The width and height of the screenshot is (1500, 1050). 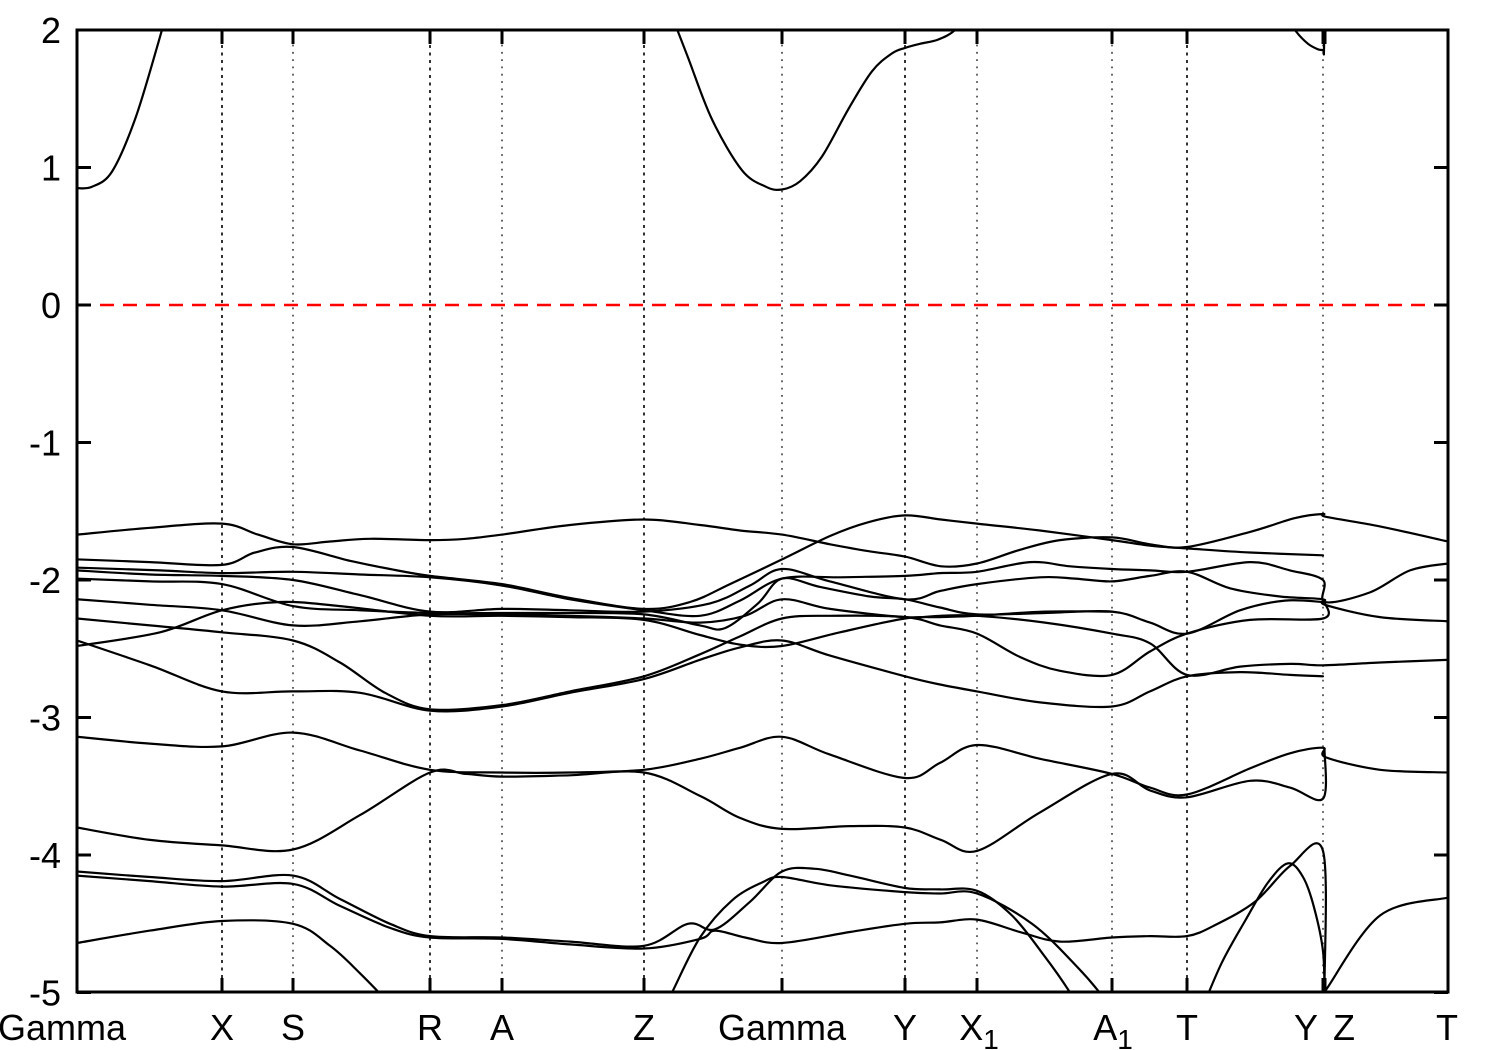 I want to click on y-tick-label-1: 1, so click(x=51, y=168).